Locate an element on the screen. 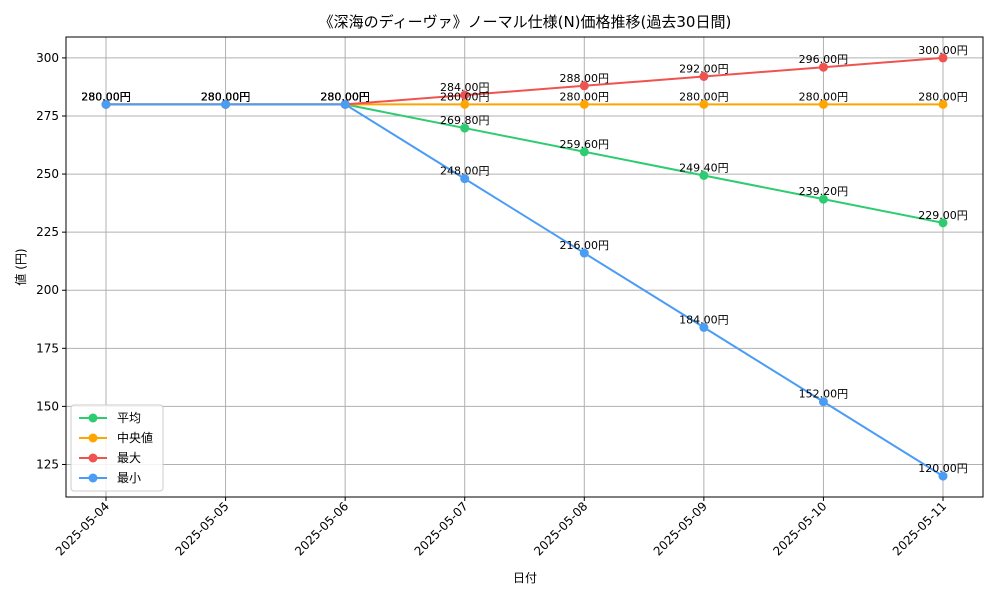 Image resolution: width=1000 pixels, height=600 pixels. data-label: 288.00円 is located at coordinates (585, 78).